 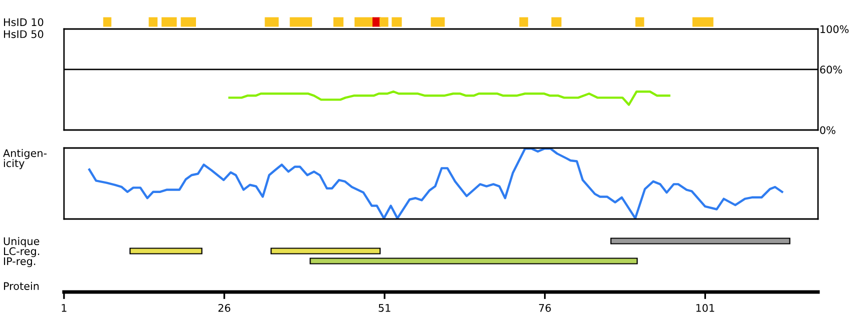 What do you see at coordinates (24, 22) in the screenshot?
I see `y-tick-label: HsID 10` at bounding box center [24, 22].